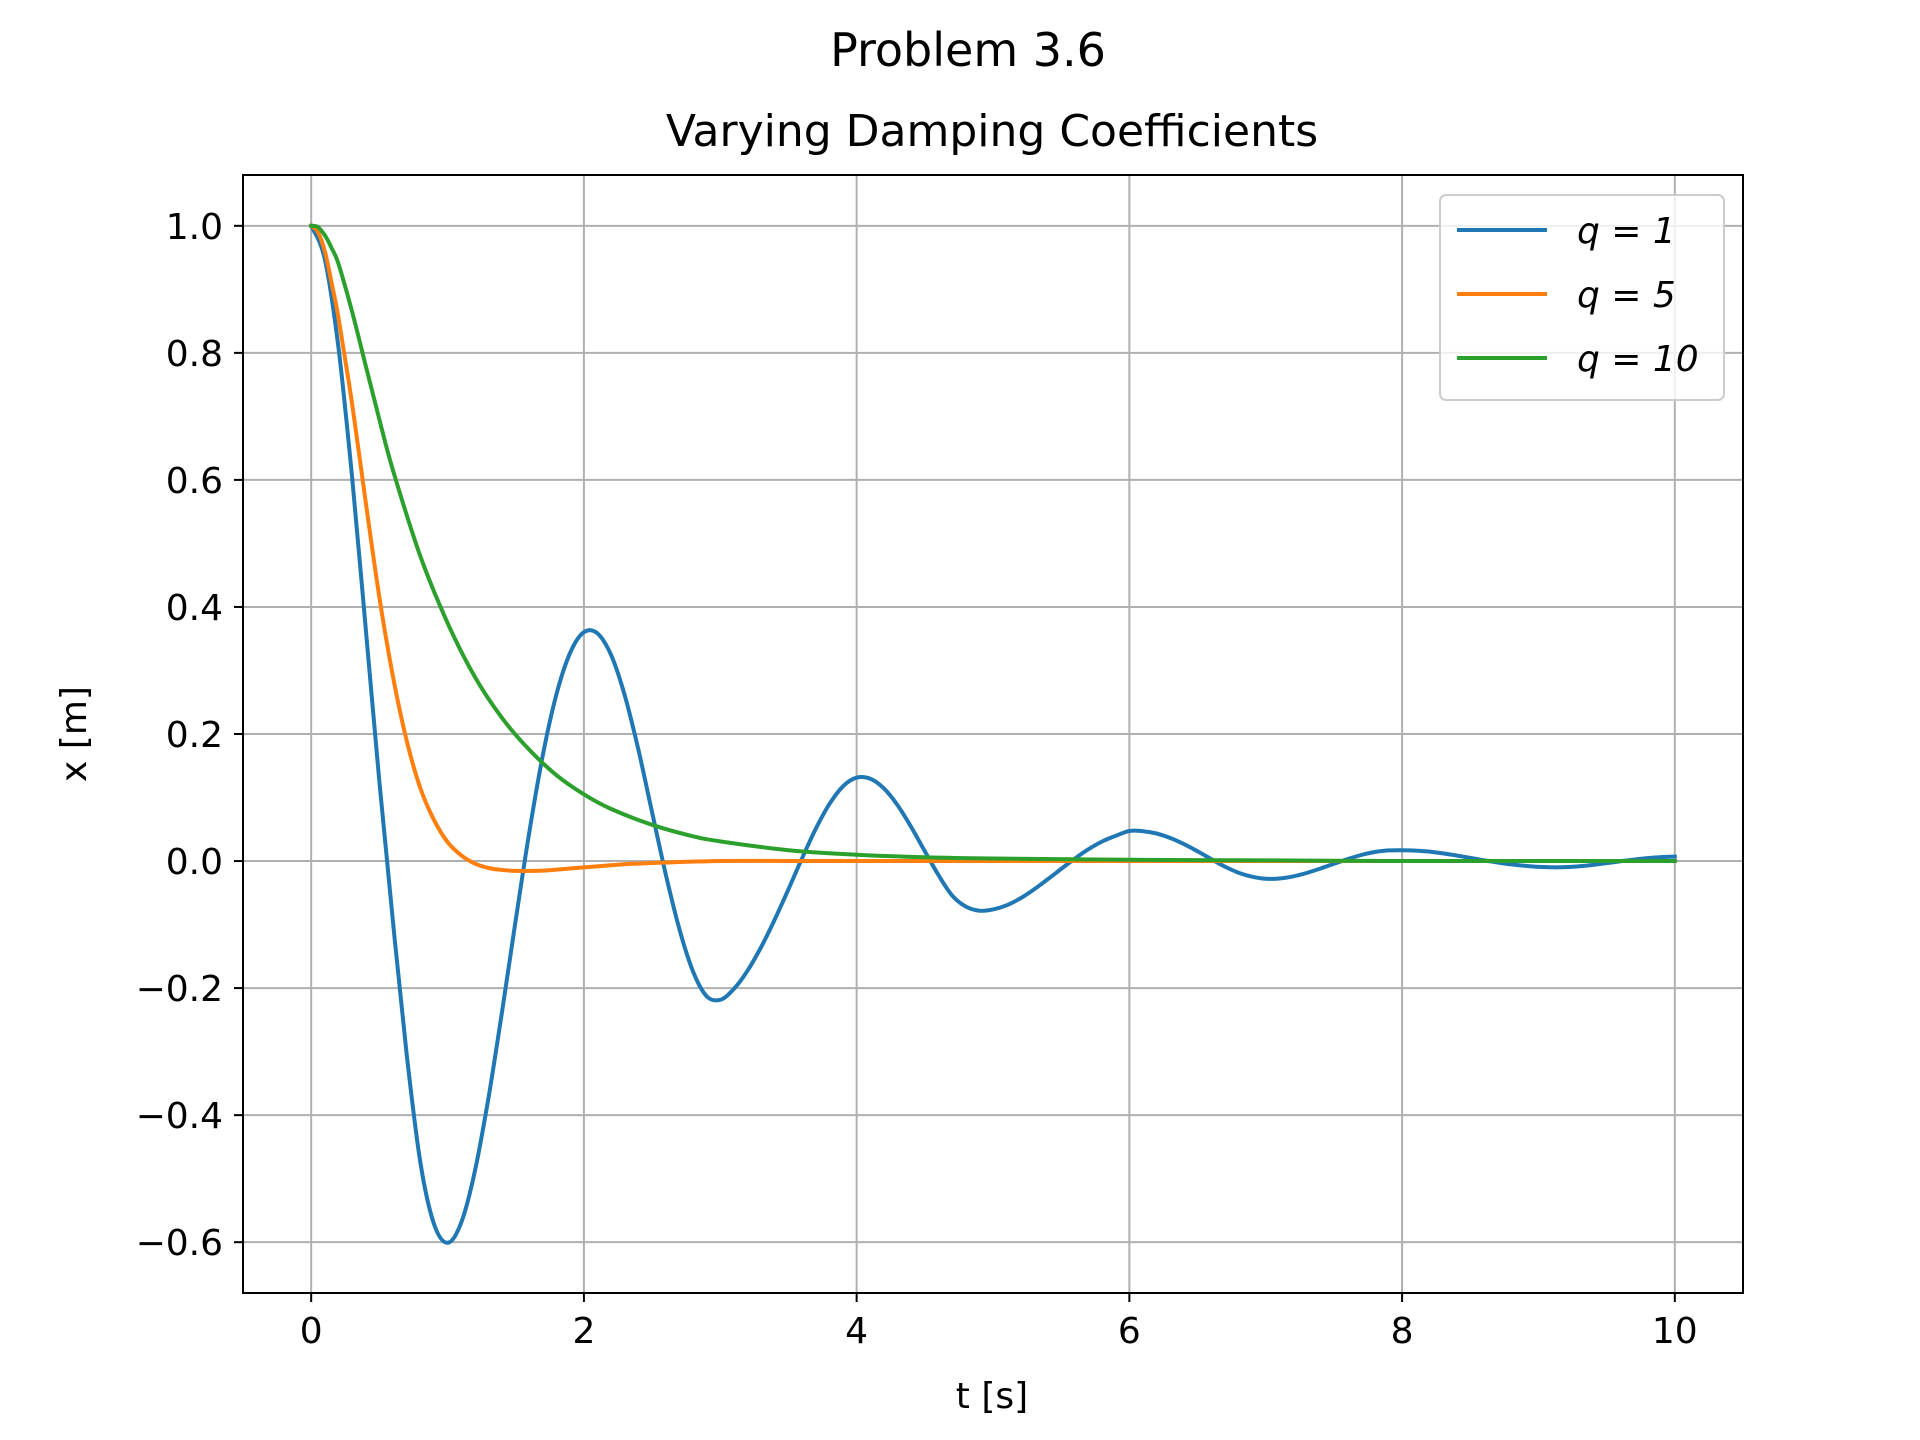 Image resolution: width=1920 pixels, height=1440 pixels. I want to click on y-tick-label: 0.4, so click(194, 608).